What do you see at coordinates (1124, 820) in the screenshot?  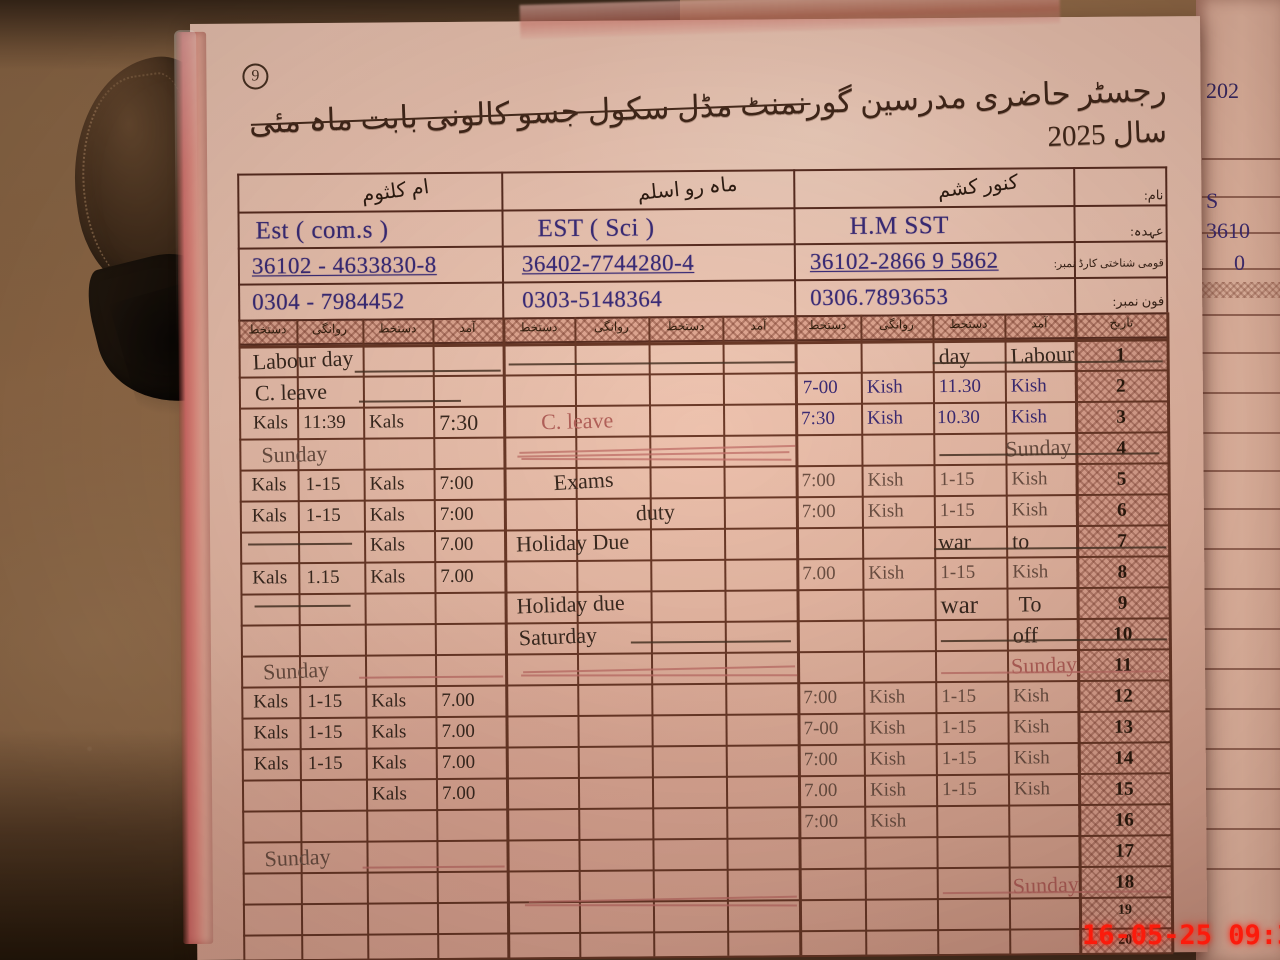 I see `table-row-date: 16` at bounding box center [1124, 820].